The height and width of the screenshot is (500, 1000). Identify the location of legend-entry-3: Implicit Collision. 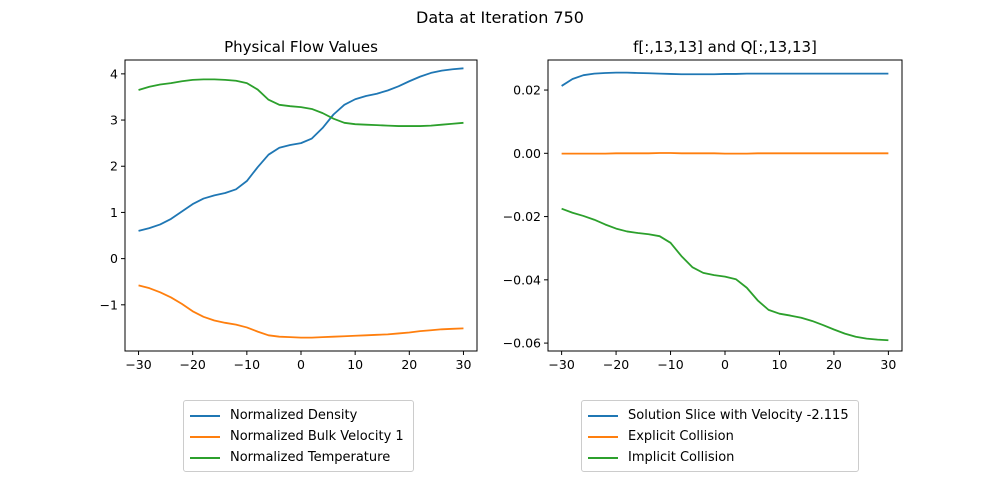
(718, 457).